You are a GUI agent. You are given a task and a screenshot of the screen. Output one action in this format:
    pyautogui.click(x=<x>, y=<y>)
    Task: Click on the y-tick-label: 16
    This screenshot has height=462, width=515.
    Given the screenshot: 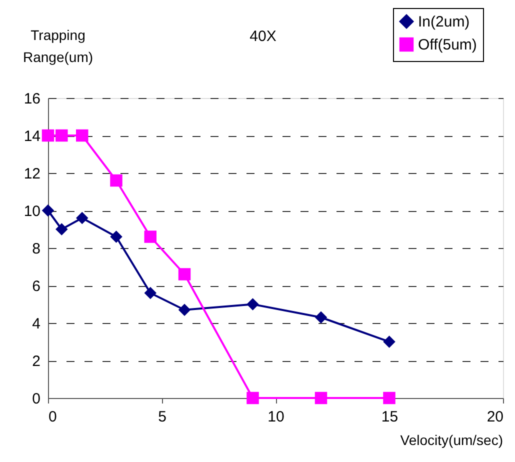 What is the action you would take?
    pyautogui.click(x=32, y=99)
    